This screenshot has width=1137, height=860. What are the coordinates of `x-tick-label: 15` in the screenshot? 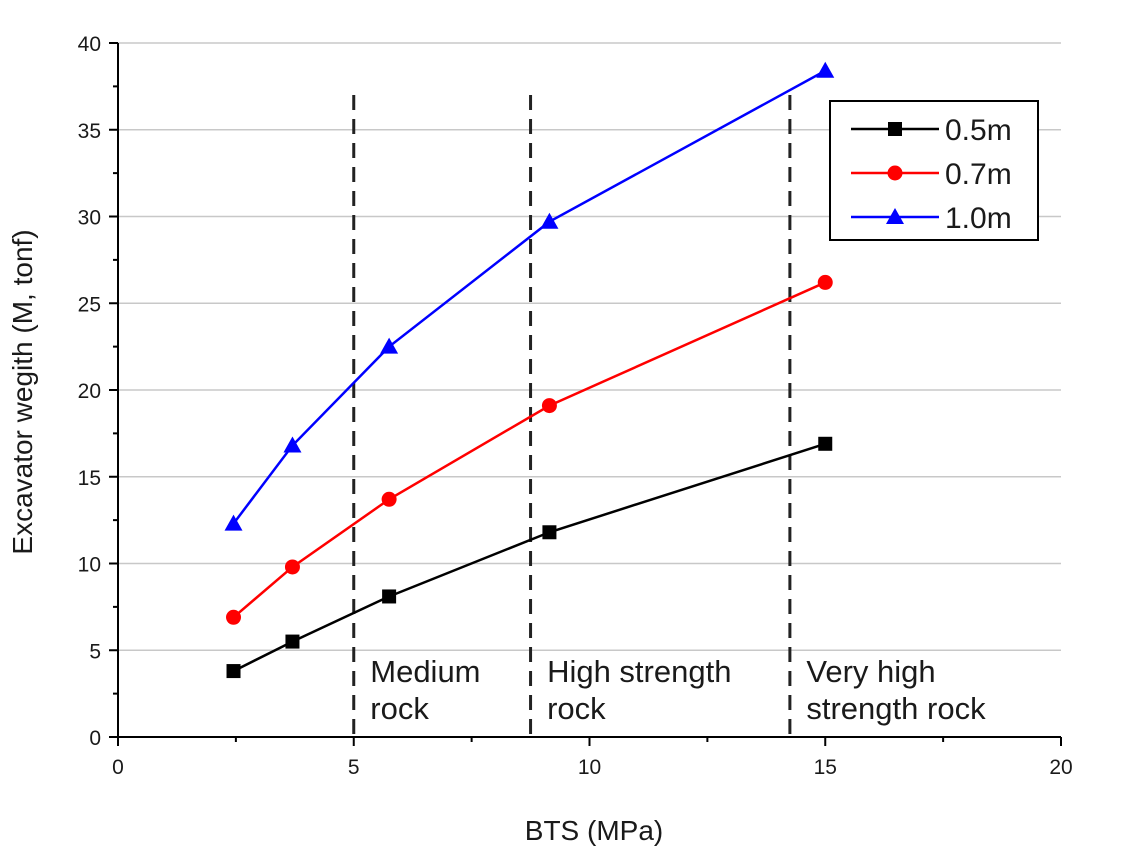 It's located at (825, 767).